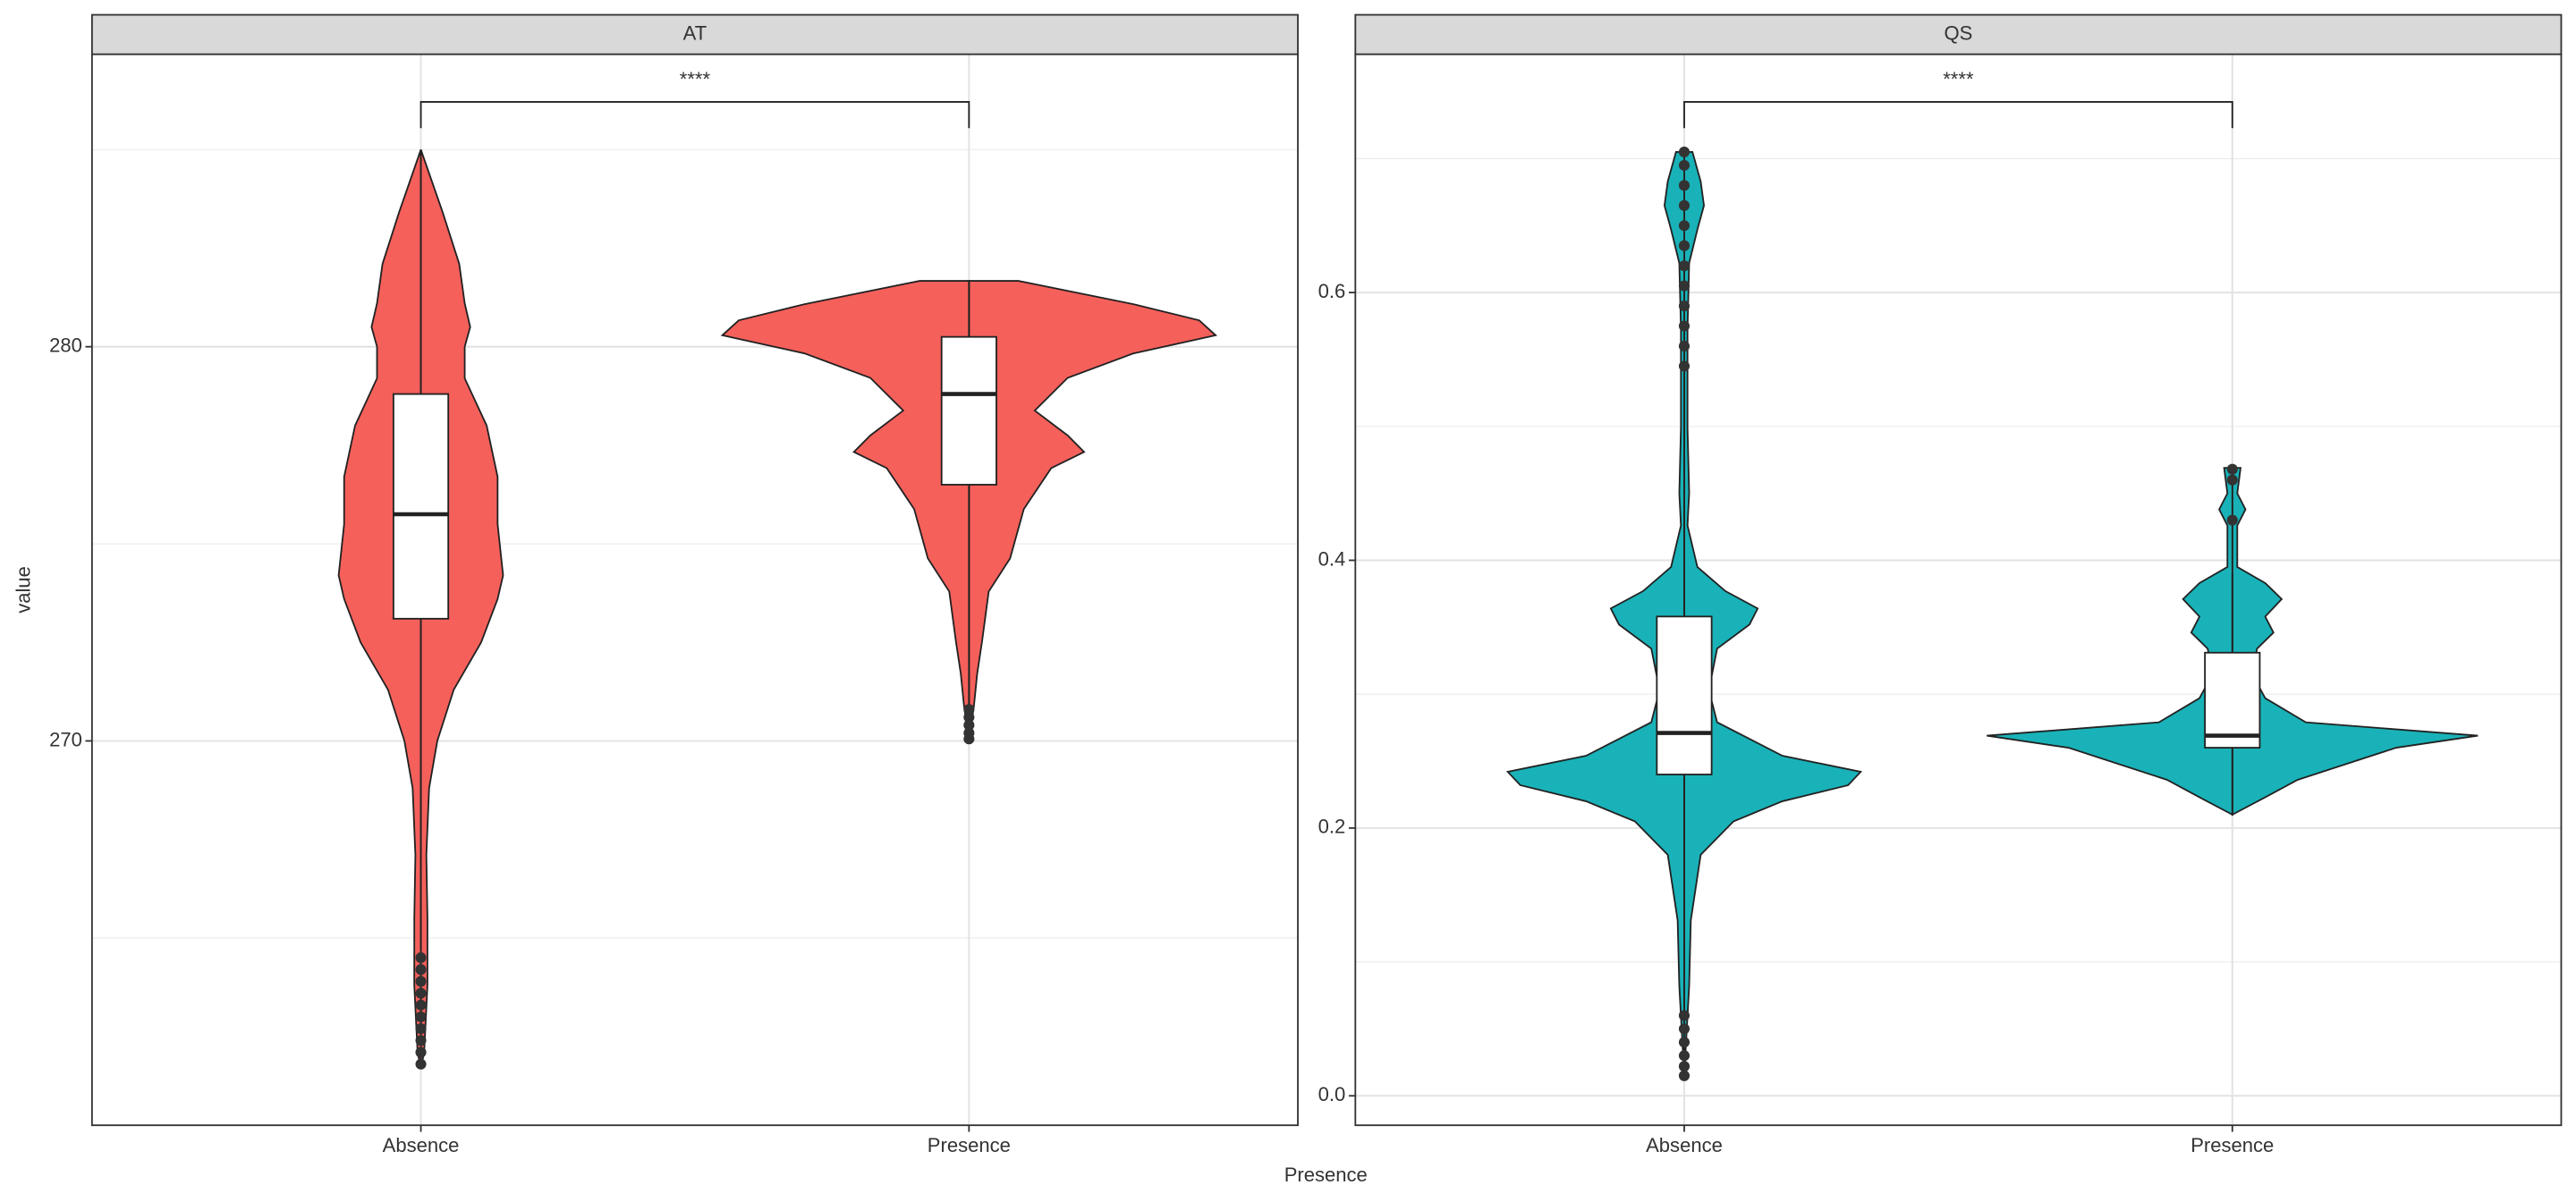 This screenshot has width=2576, height=1202. What do you see at coordinates (1332, 558) in the screenshot?
I see `y-tick-label: 0.4` at bounding box center [1332, 558].